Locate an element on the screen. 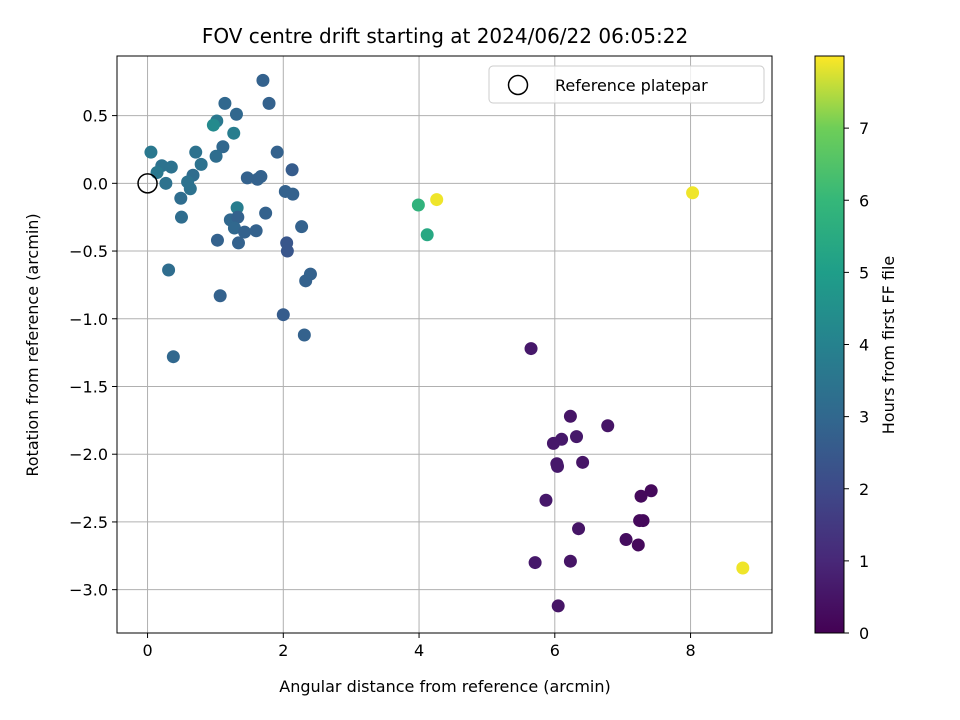 Image resolution: width=960 pixels, height=720 pixels. x-axis-ticks: 0 2 4 6 8 is located at coordinates (419, 646).